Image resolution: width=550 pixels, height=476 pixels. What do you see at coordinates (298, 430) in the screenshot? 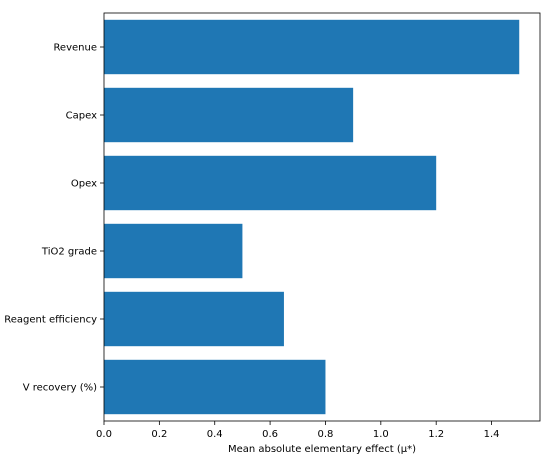
I see `x-axis: 0.0 0.2 0.4 0.6 0.8 1.0 1.2 1.4` at bounding box center [298, 430].